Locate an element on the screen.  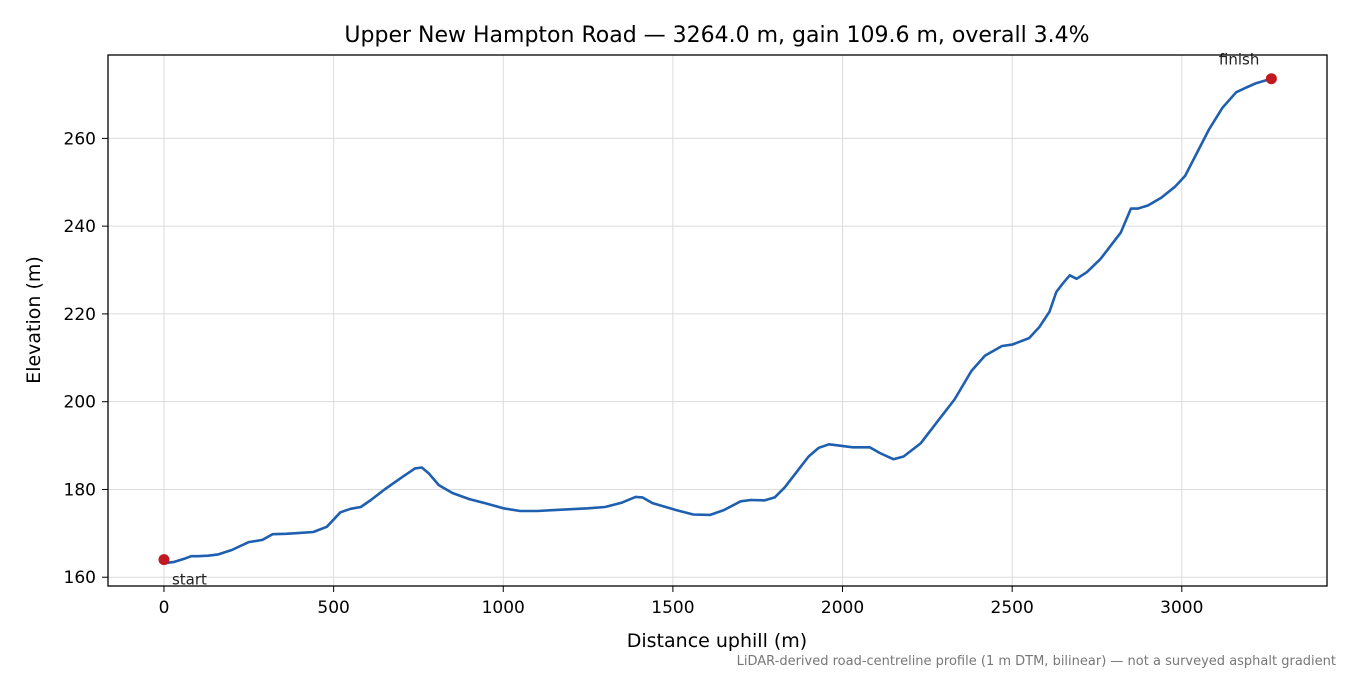
x-tick-label: 0 is located at coordinates (164, 608).